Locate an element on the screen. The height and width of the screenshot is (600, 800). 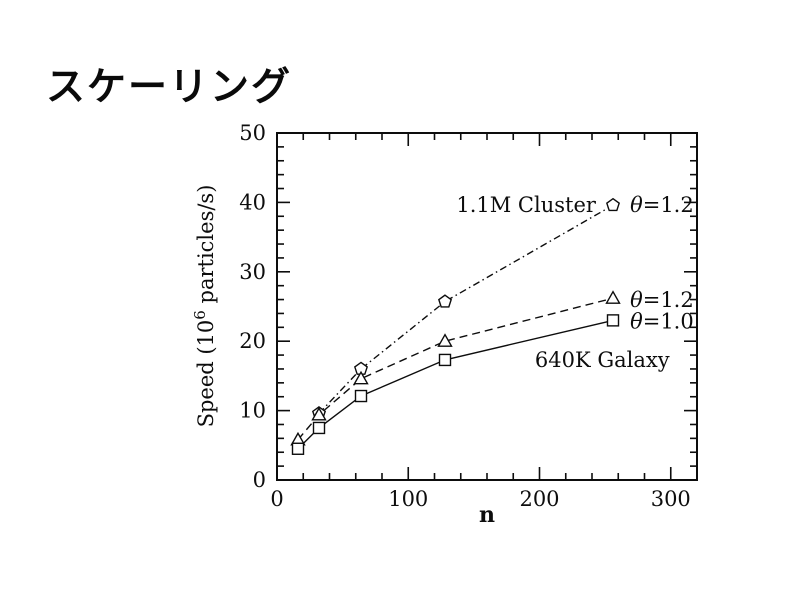
theta-label-cluster-1-2: θ=1.2 is located at coordinates (662, 205).